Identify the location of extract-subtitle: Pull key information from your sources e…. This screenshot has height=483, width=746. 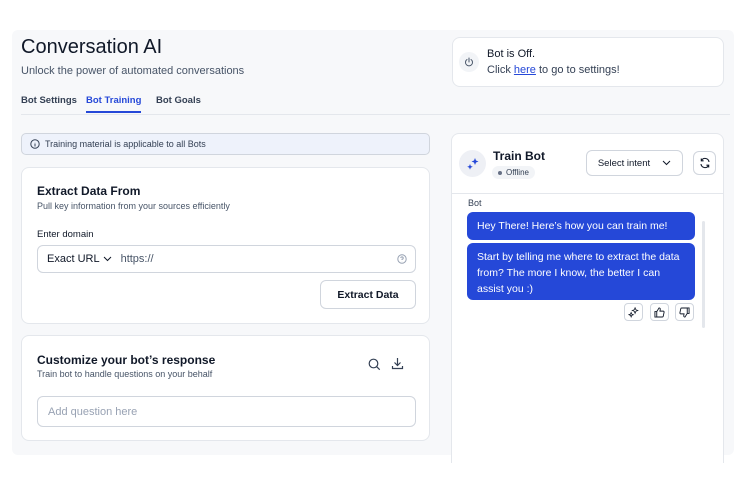
(133, 206).